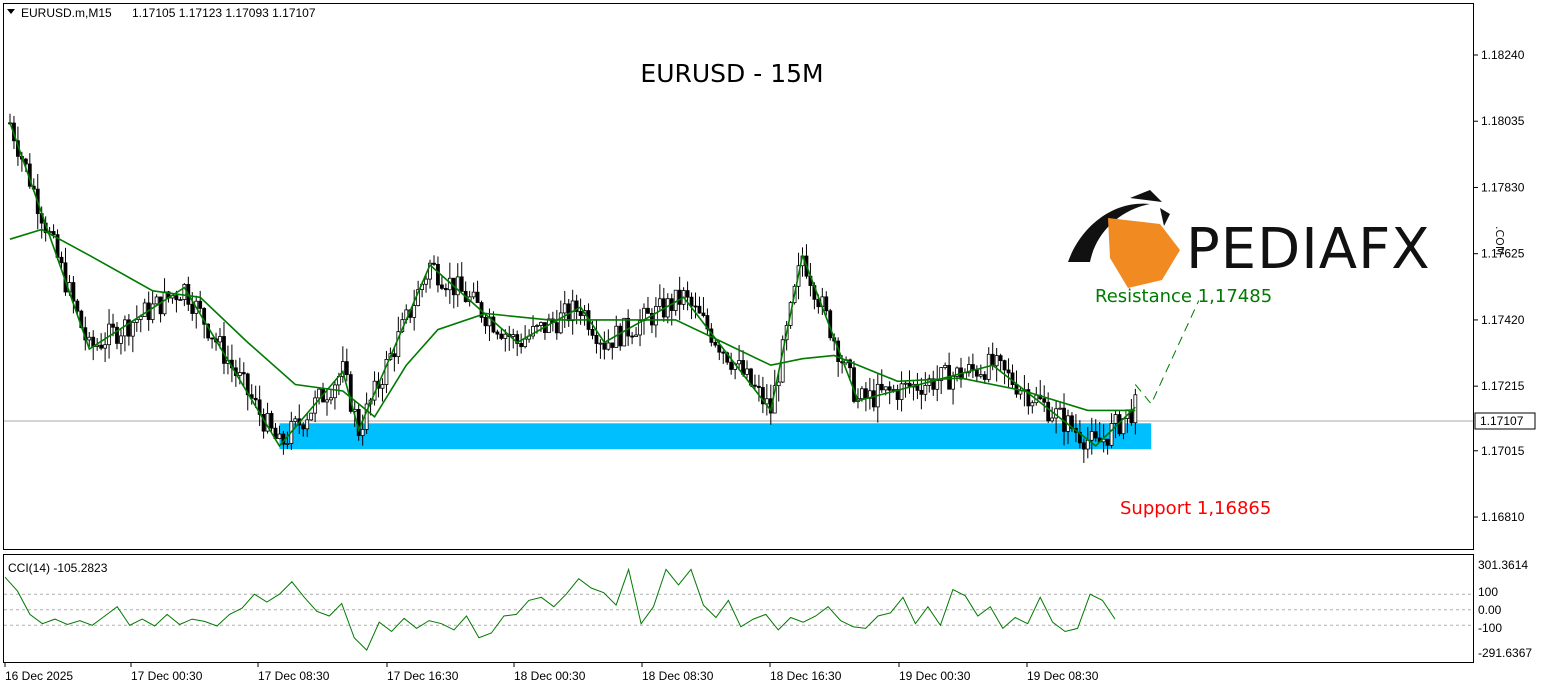 This screenshot has width=1545, height=690. I want to click on price-tick-label: 1.18240, so click(1503, 55).